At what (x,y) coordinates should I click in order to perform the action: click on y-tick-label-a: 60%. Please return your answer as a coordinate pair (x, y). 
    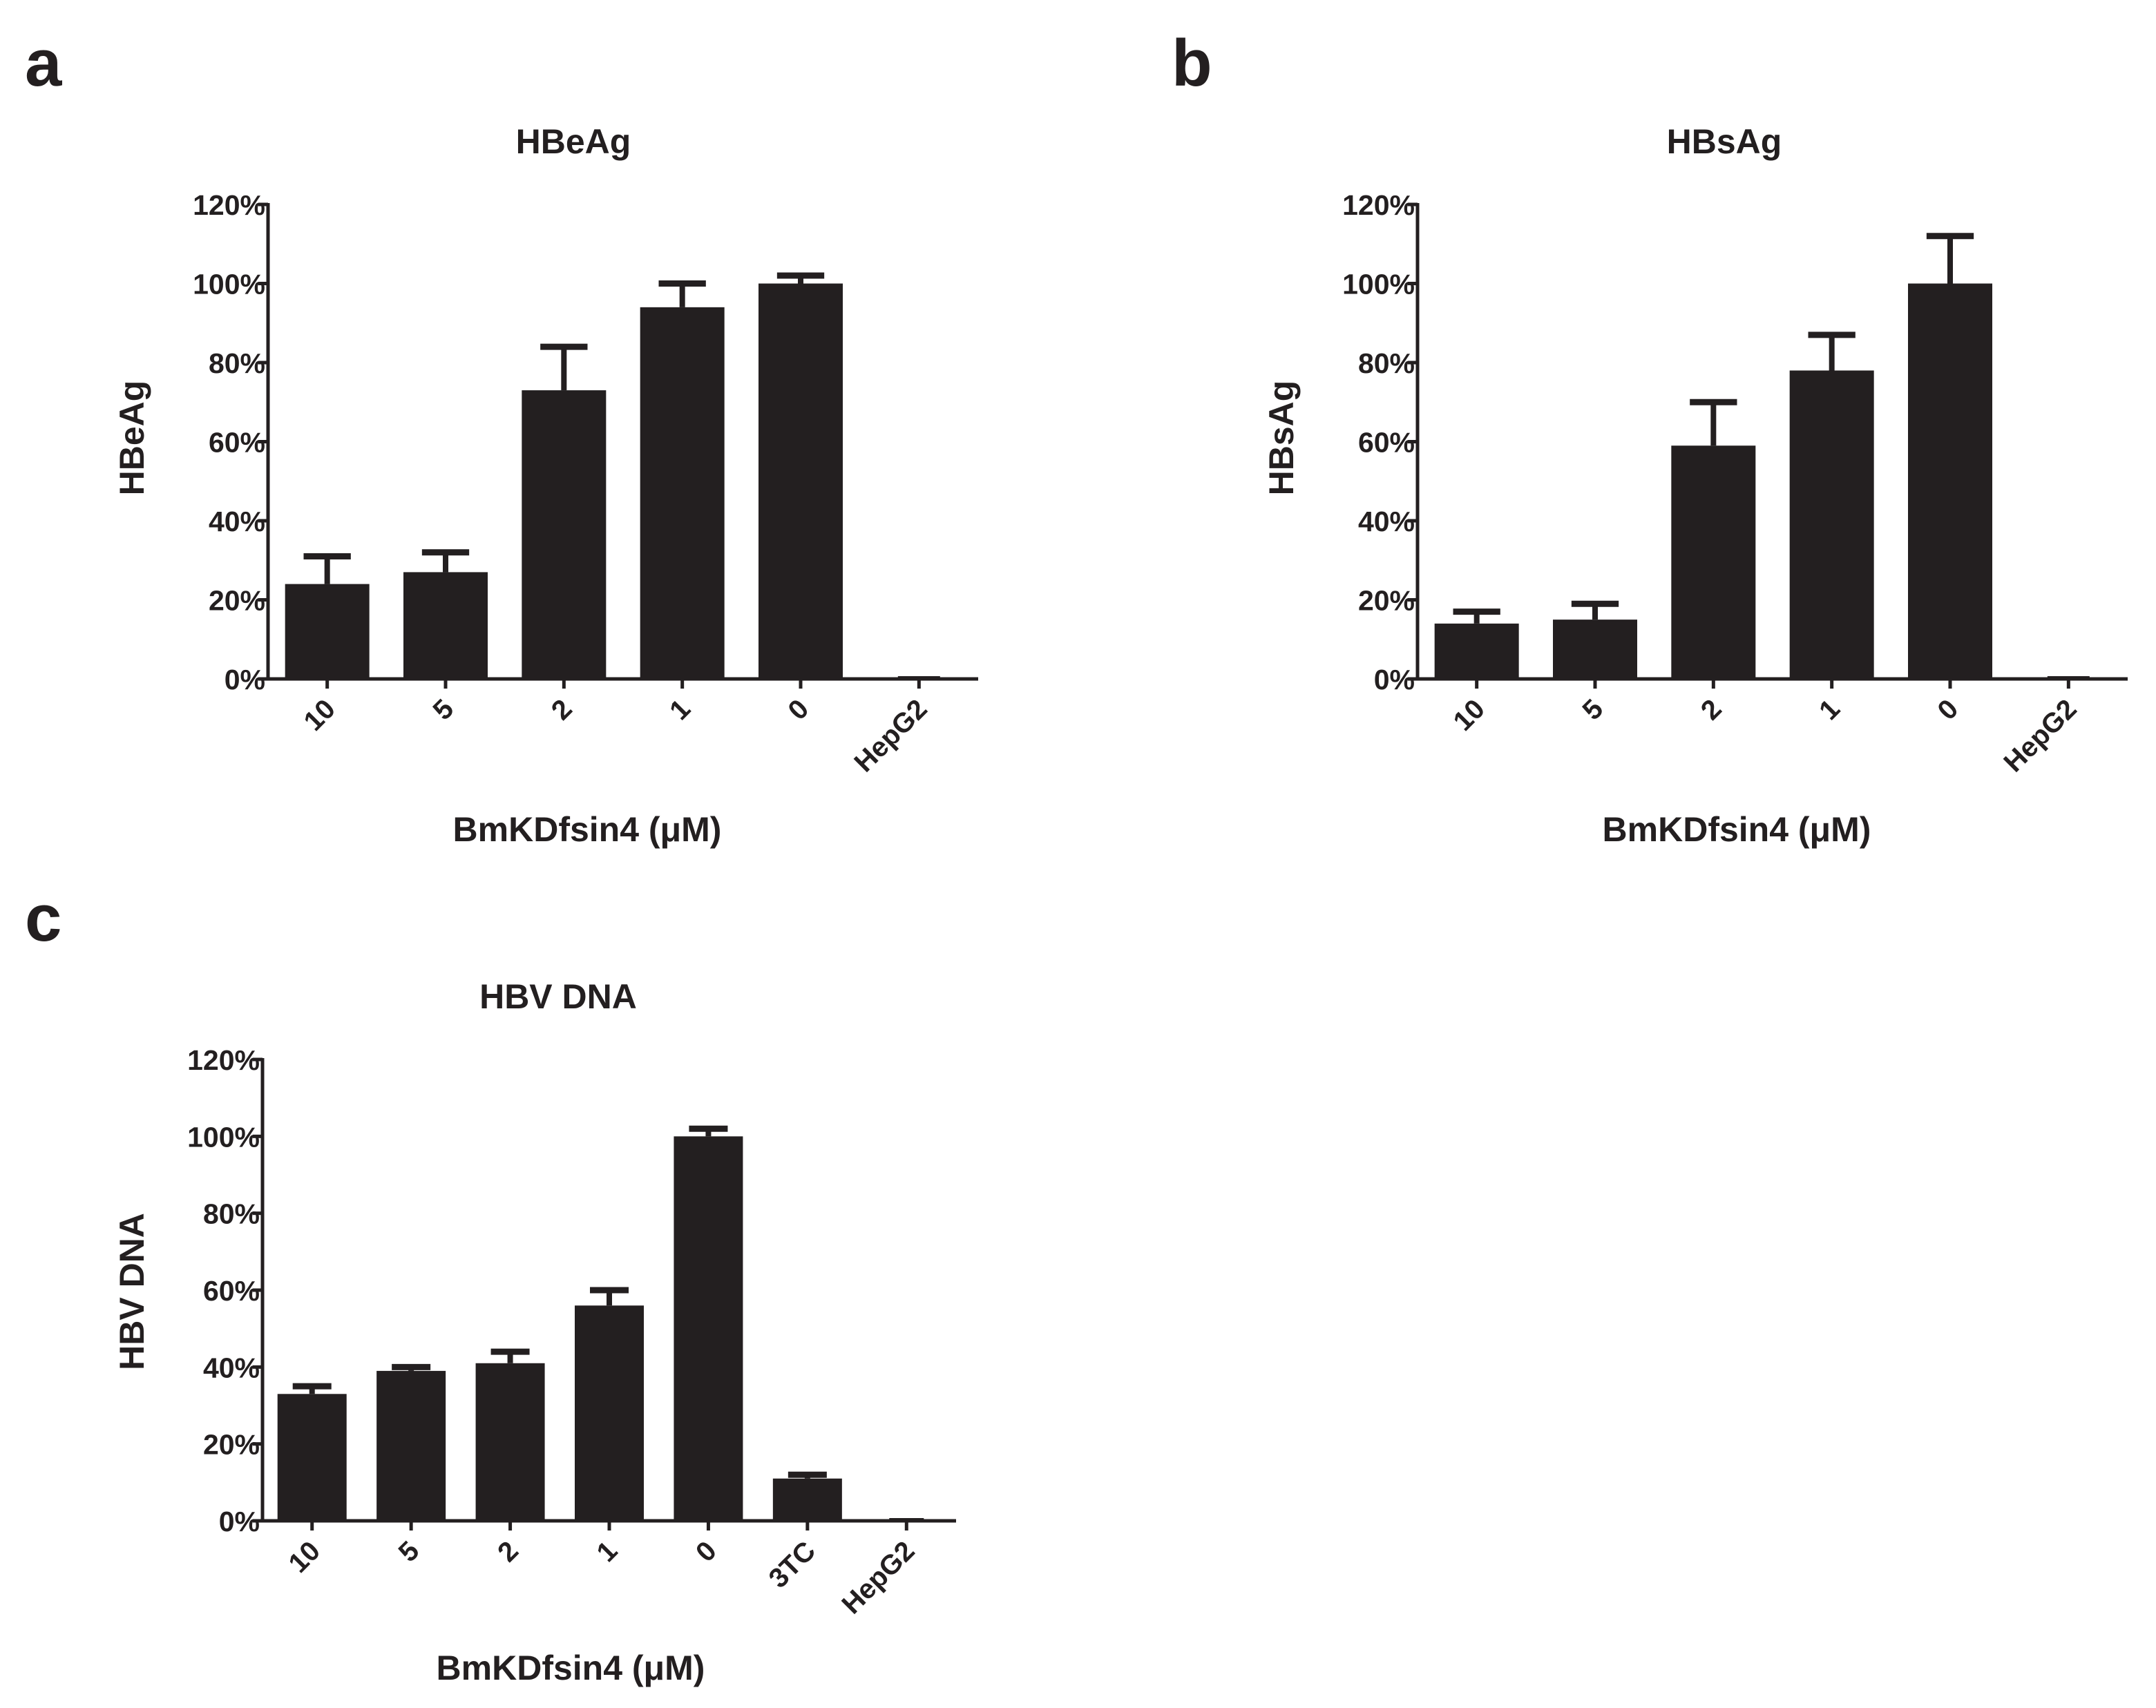
    Looking at the image, I should click on (237, 443).